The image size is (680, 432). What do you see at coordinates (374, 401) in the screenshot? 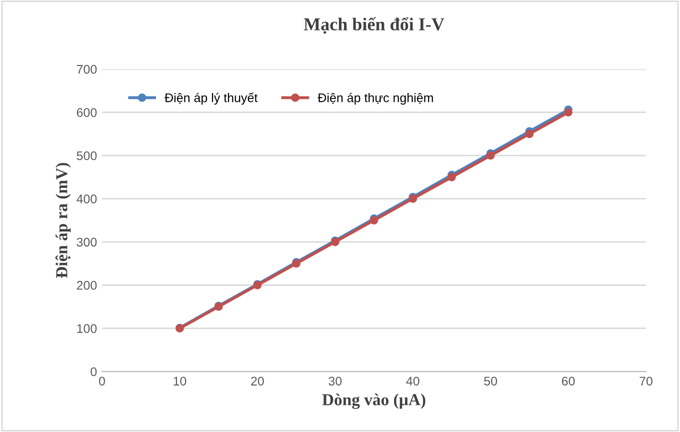
I see `x-axis-title: Dòng vào (µA)` at bounding box center [374, 401].